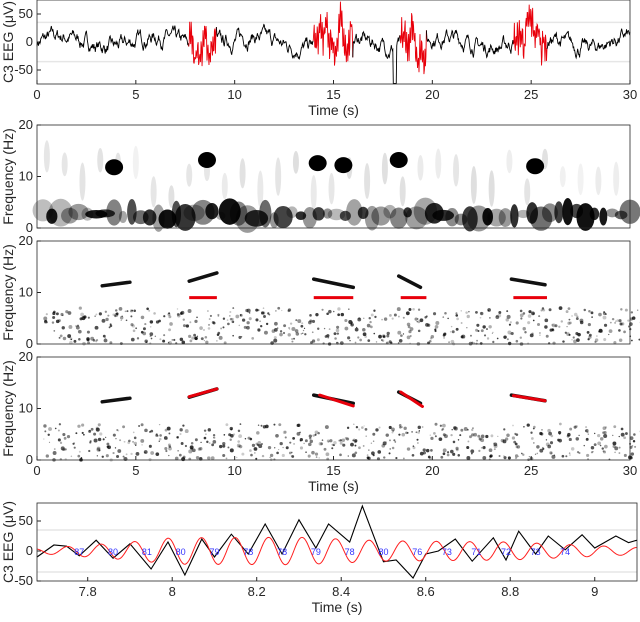 This screenshot has width=640, height=622. What do you see at coordinates (203, 393) in the screenshot?
I see `frequency-track` at bounding box center [203, 393].